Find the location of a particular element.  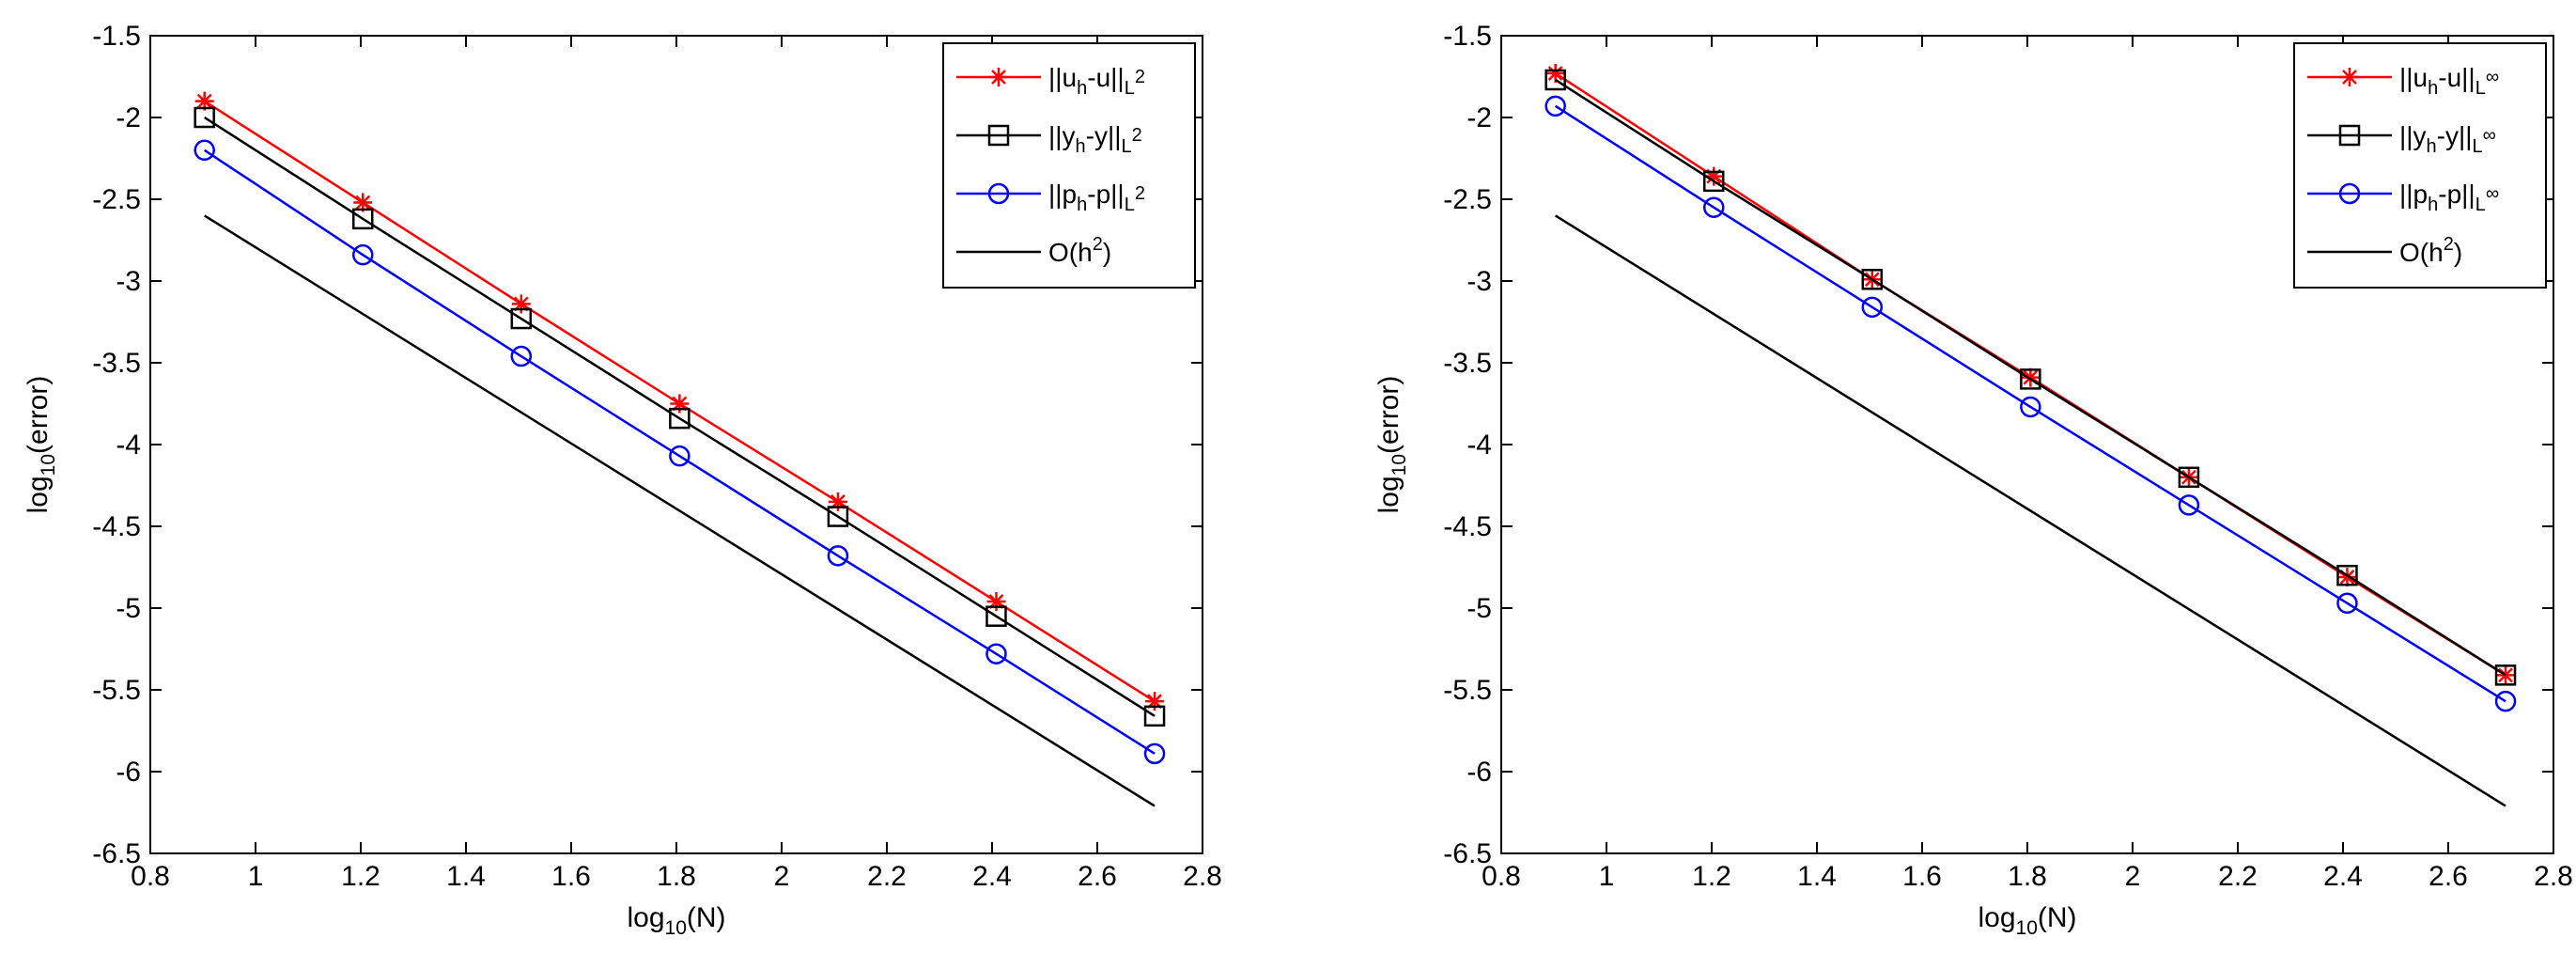

legend-entry: ||uh-u||L∞ is located at coordinates (2403, 81).